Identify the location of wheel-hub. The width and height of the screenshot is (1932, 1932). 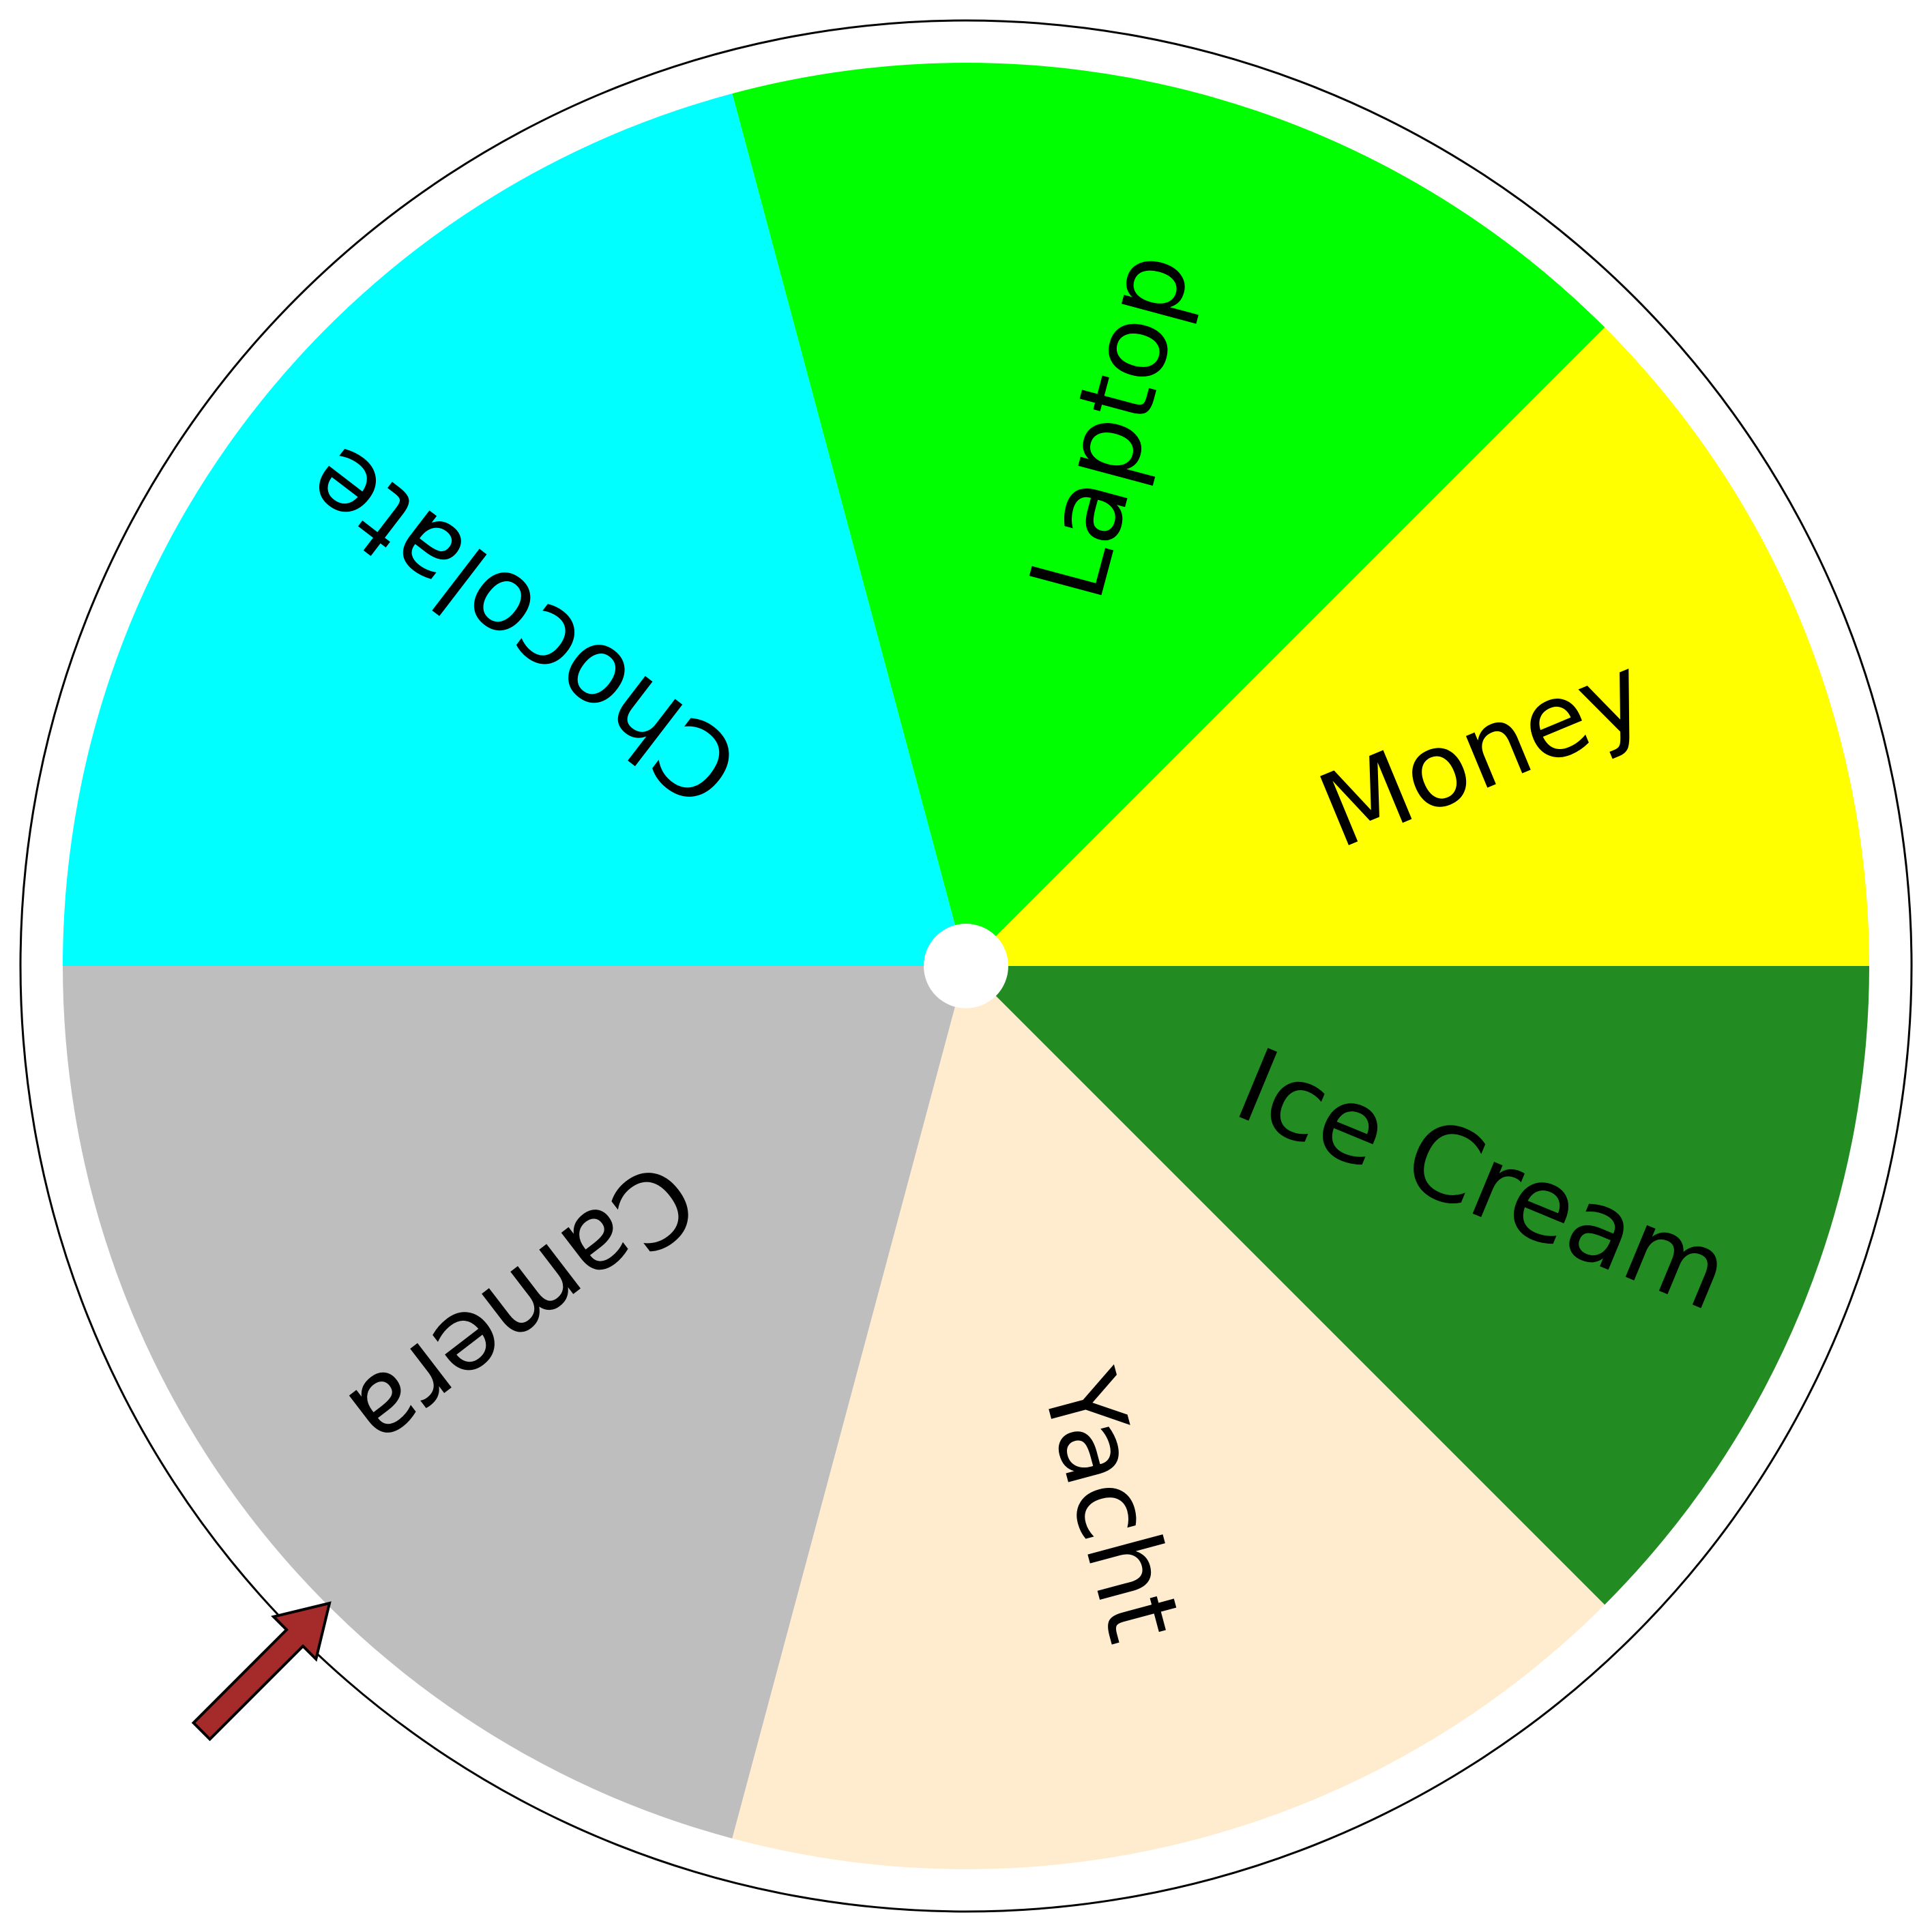
(966, 966).